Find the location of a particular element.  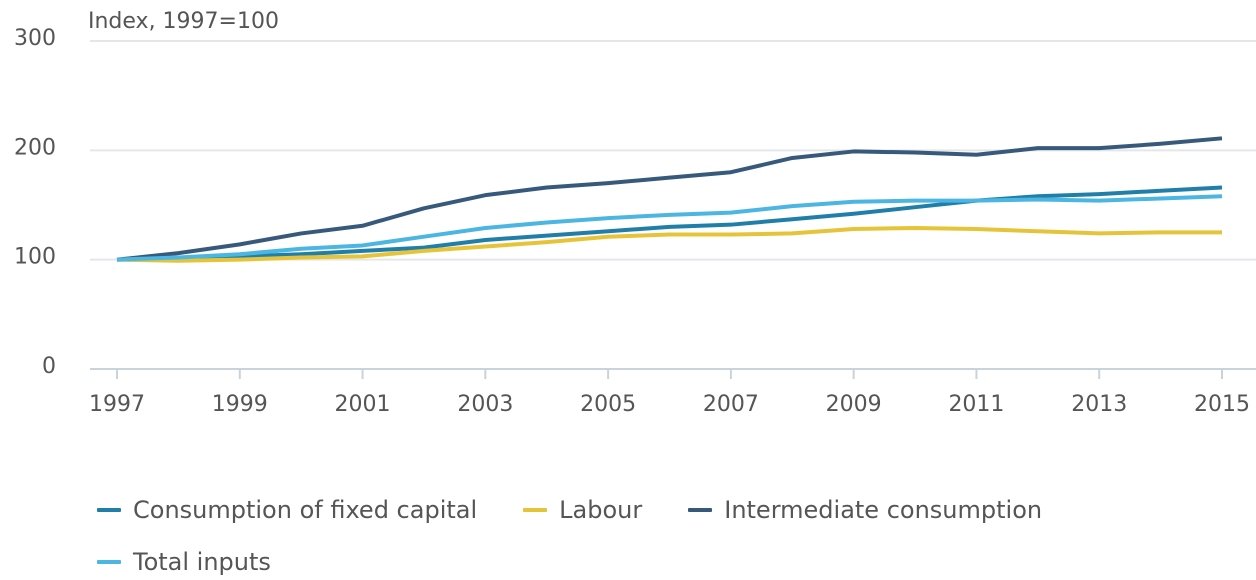

x-tick-label: 2003 is located at coordinates (485, 404).